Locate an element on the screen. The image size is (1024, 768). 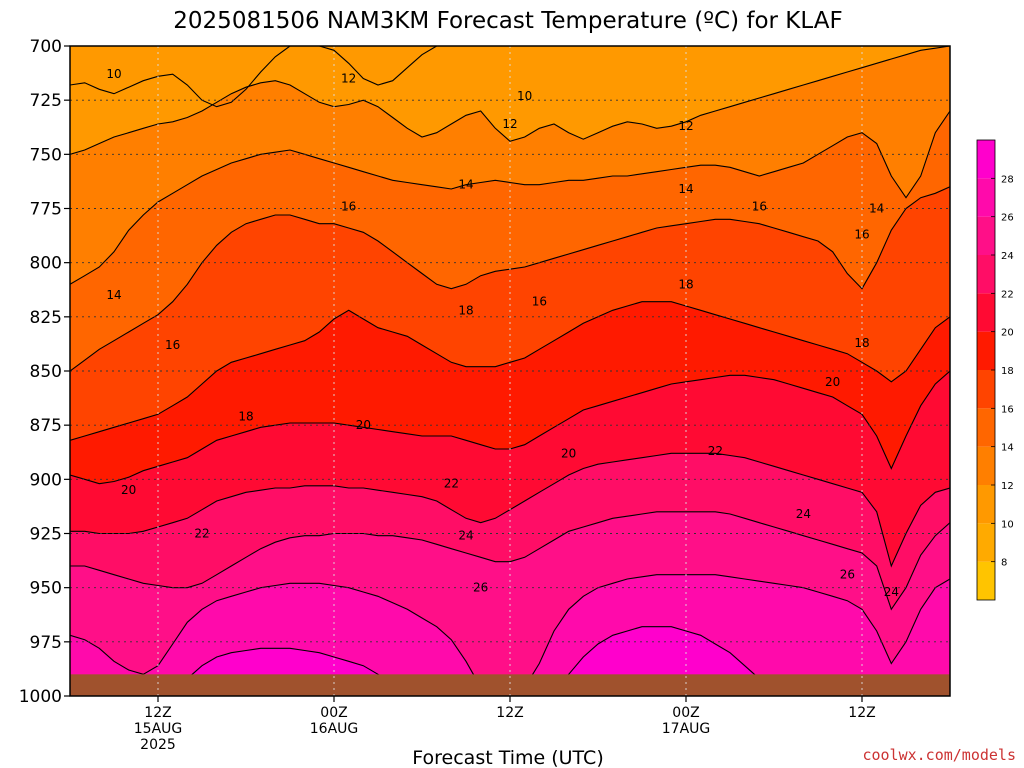
colorbar-tick-label: 12 is located at coordinates (1007, 486).